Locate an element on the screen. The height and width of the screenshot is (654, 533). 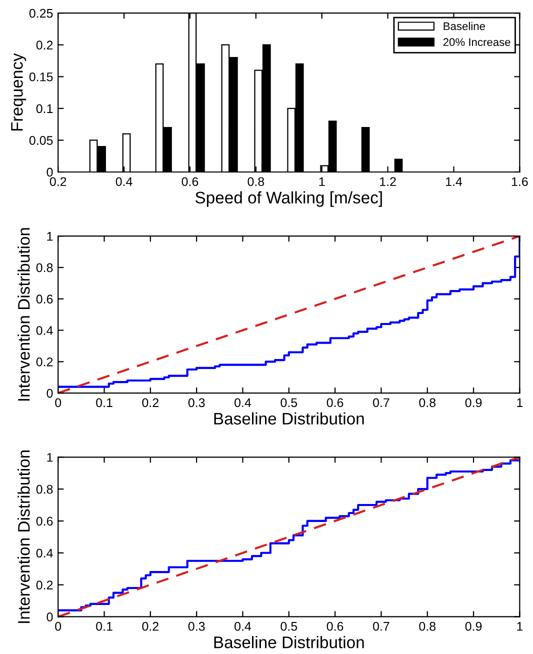
x-tick-label: 1.2 is located at coordinates (388, 181).